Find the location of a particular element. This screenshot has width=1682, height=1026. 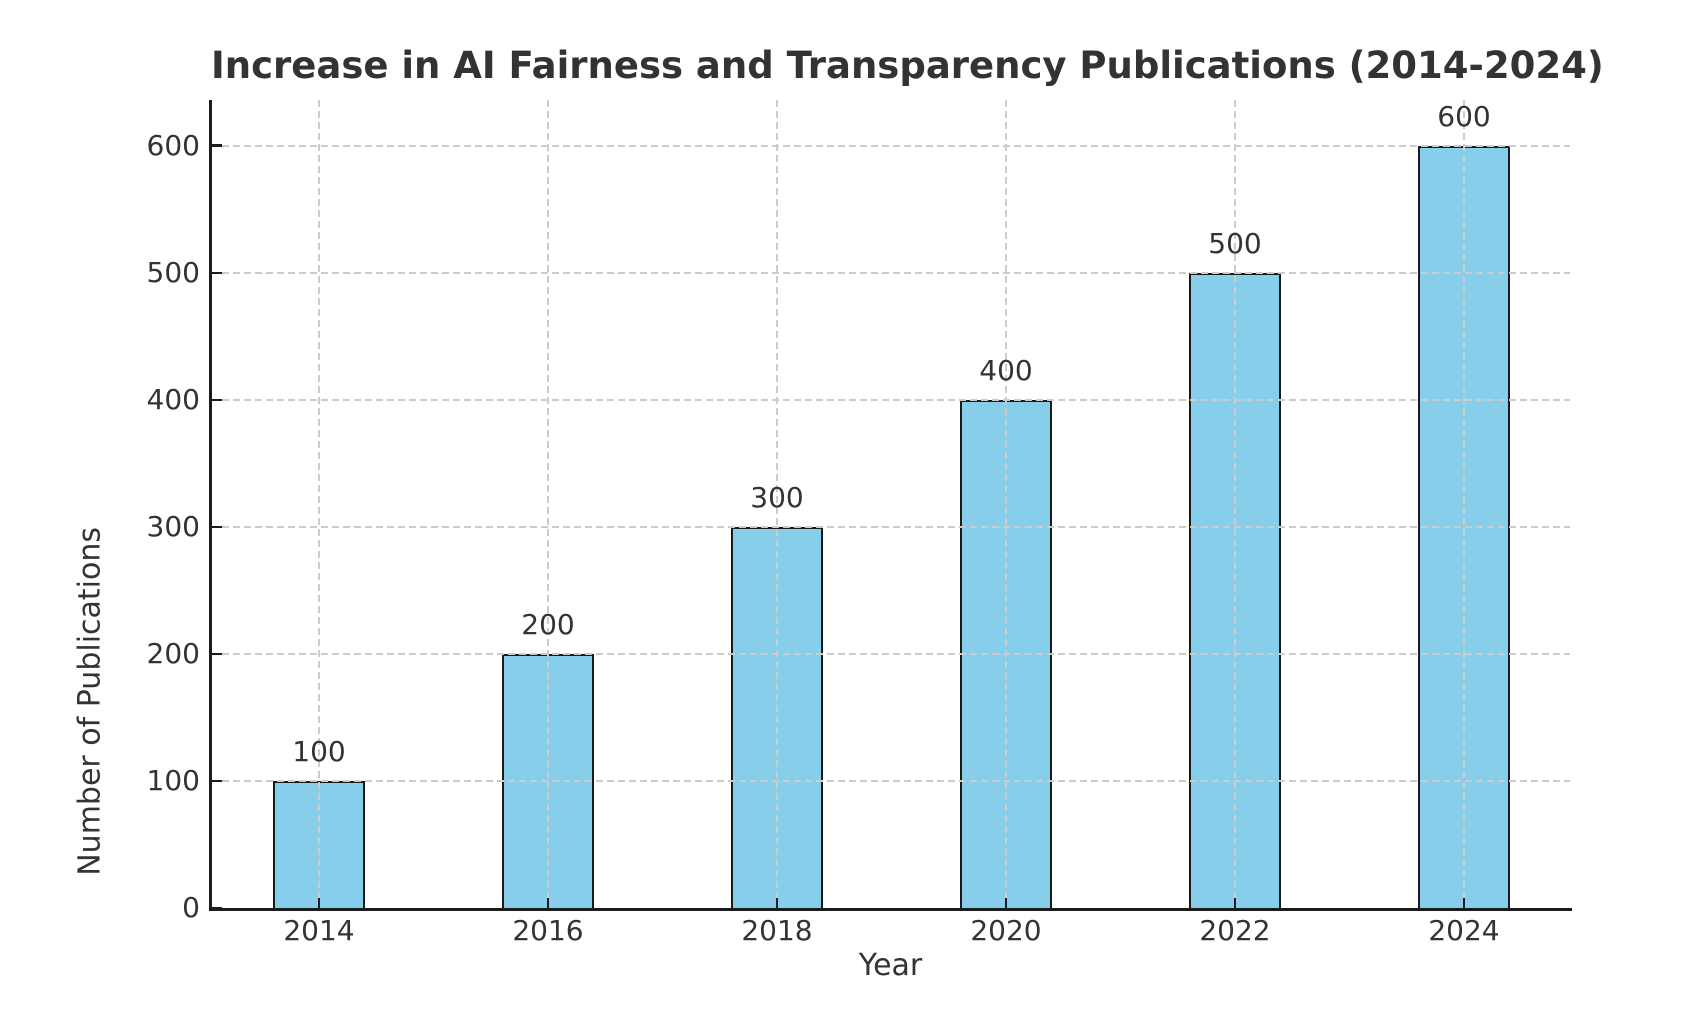

x-tick-label: 2022 is located at coordinates (1235, 930).